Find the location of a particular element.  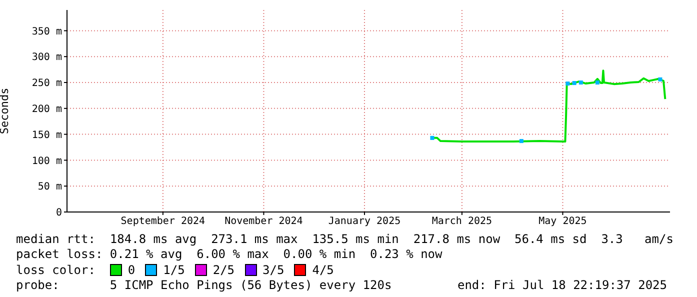

y-tick-label: 50 m is located at coordinates (50, 187).